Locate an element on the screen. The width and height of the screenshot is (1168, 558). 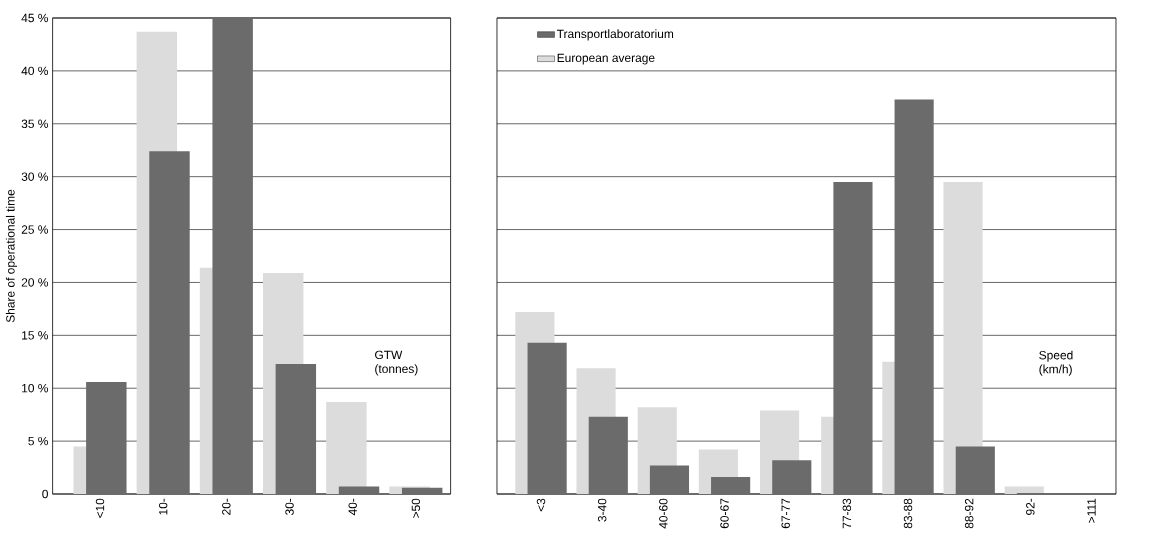
x-tick-label: 77-83 is located at coordinates (847, 513).